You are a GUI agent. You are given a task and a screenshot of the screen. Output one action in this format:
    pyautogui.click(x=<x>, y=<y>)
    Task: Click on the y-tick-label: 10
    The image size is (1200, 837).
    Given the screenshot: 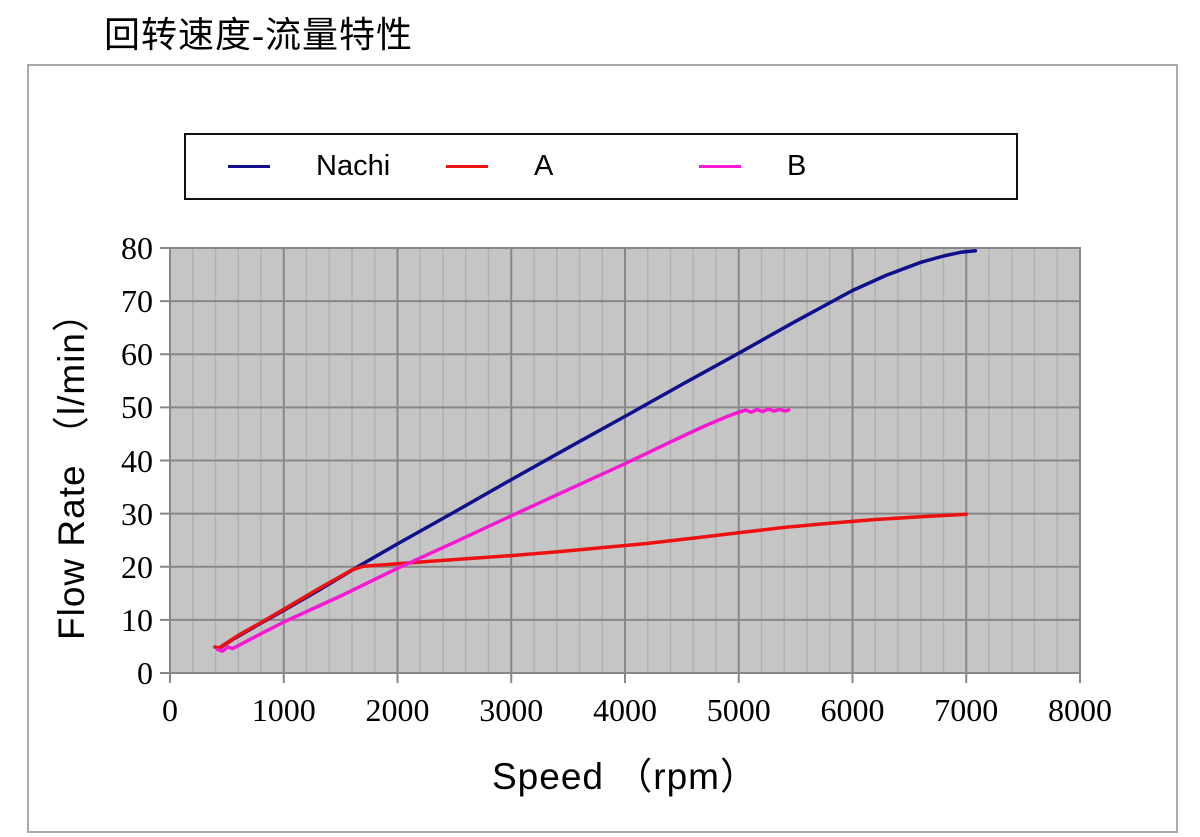 What is the action you would take?
    pyautogui.click(x=137, y=619)
    